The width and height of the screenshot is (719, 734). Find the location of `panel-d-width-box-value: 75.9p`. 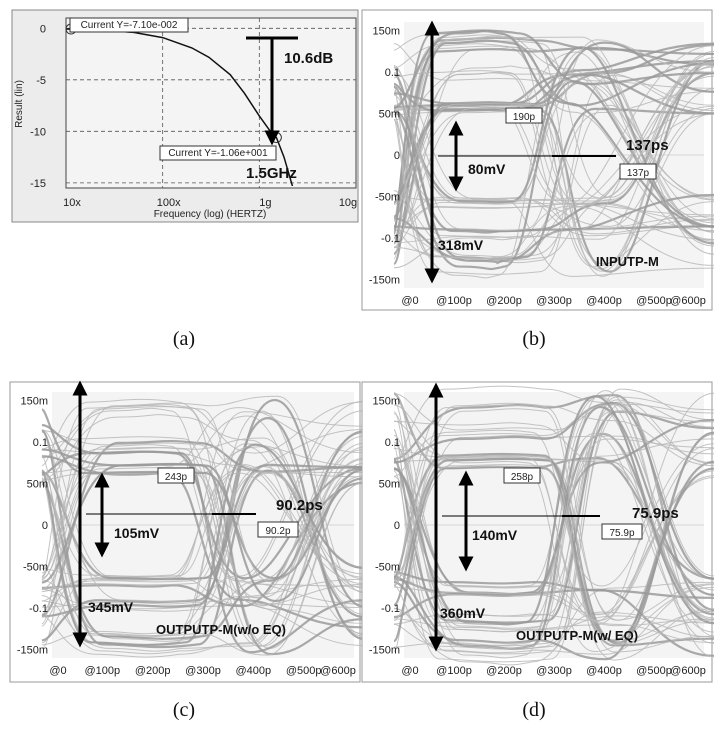

panel-d-width-box-value: 75.9p is located at coordinates (621, 533).